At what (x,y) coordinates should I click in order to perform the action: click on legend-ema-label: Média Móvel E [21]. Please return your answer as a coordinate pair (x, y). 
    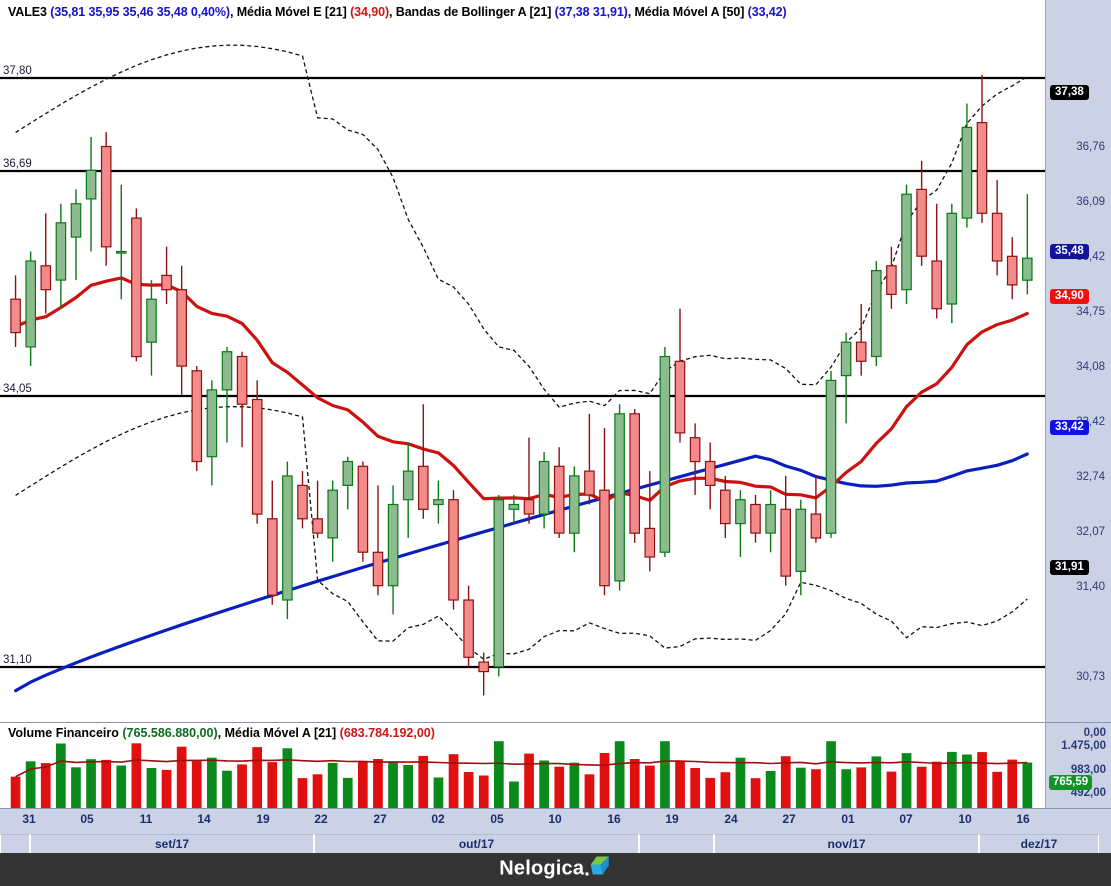
    Looking at the image, I should click on (291, 12).